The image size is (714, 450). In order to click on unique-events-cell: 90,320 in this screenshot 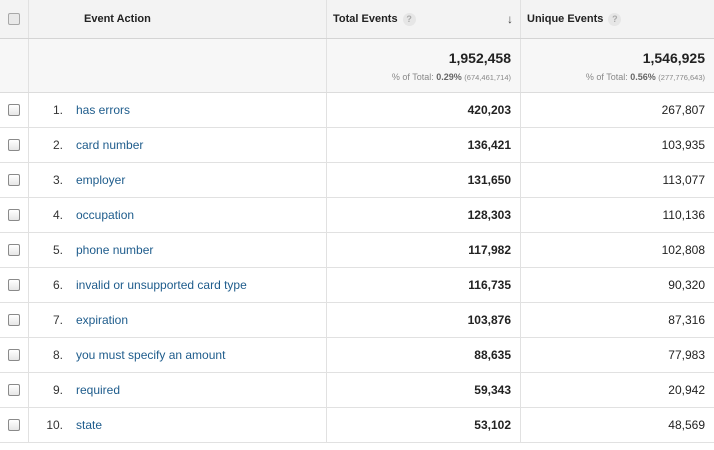, I will do `click(617, 285)`.